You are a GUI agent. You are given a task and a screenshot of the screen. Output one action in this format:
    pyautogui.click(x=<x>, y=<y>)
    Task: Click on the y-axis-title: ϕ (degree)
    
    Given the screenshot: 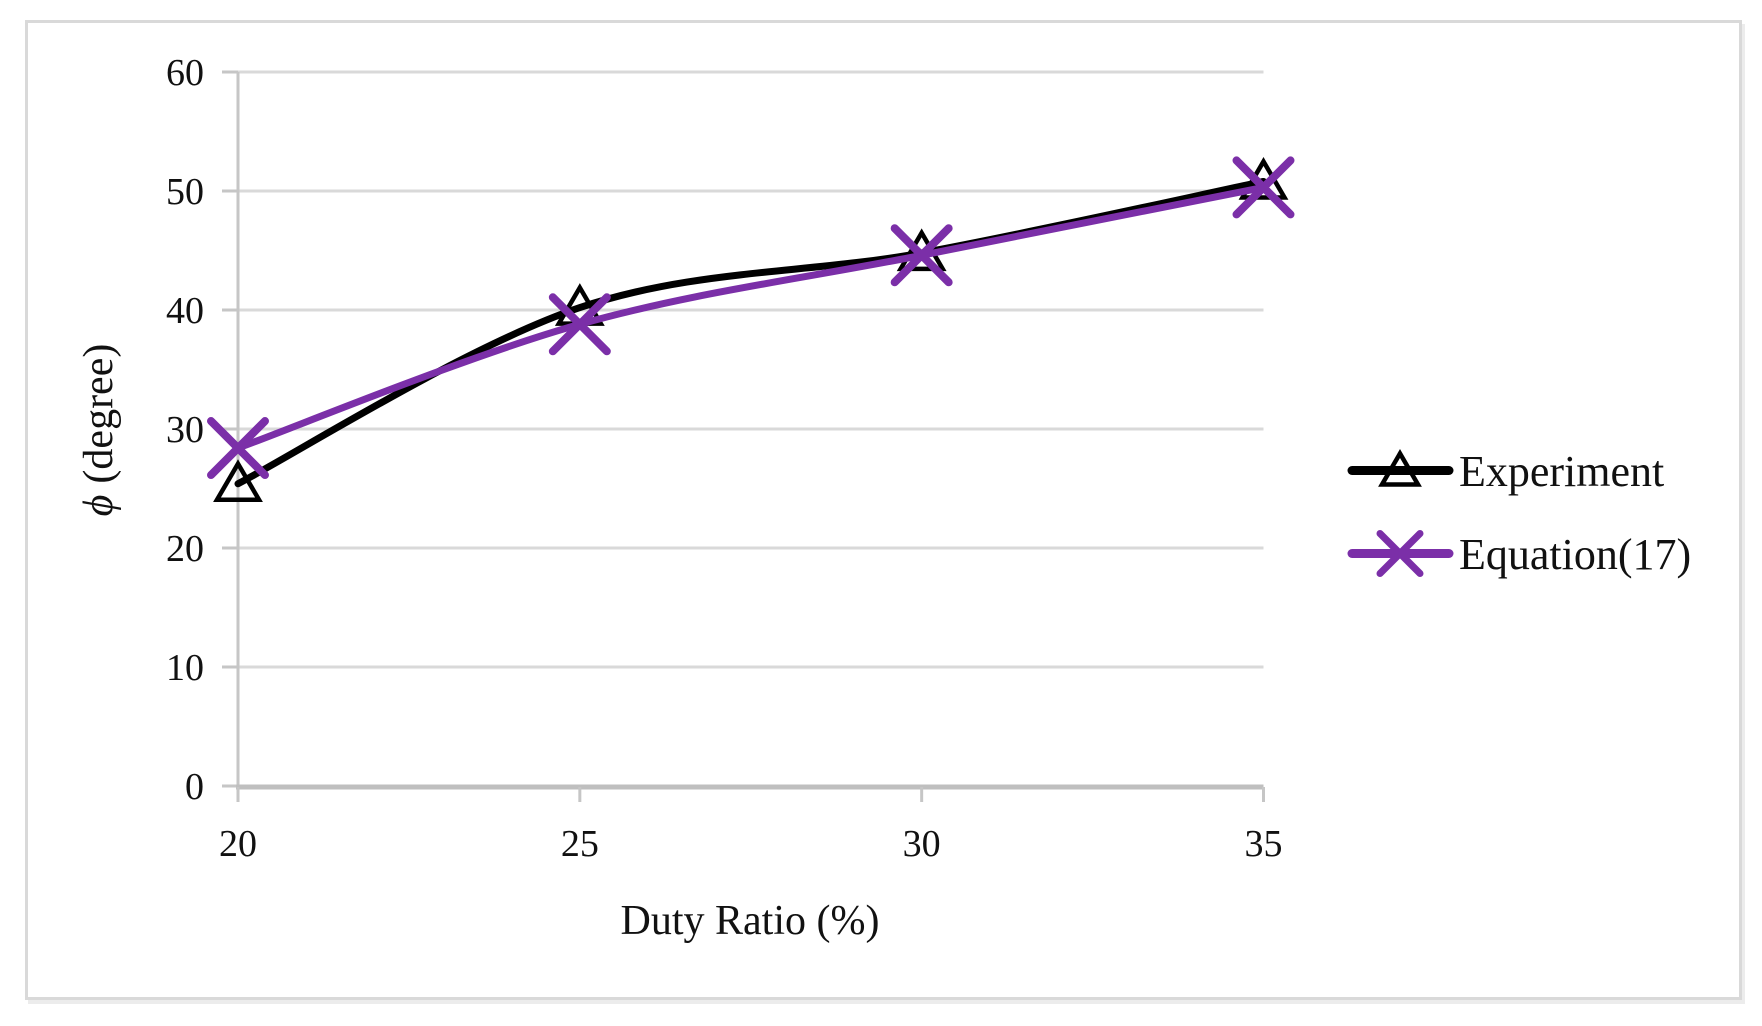 What is the action you would take?
    pyautogui.click(x=99, y=430)
    